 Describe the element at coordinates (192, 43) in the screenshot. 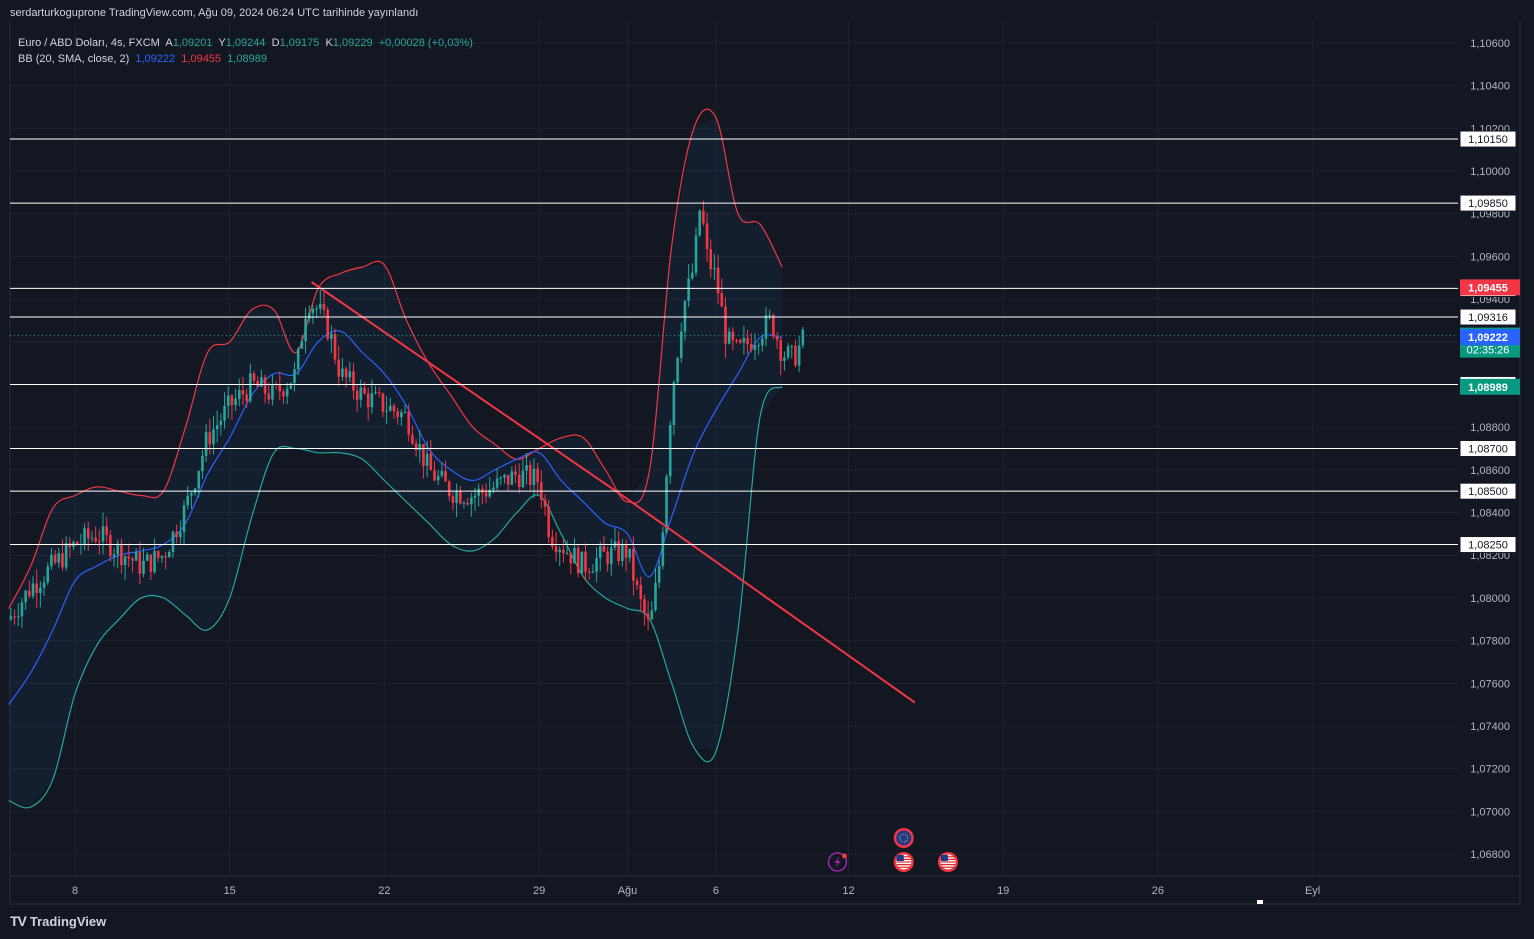

I see `open-value: 1,09201` at that location.